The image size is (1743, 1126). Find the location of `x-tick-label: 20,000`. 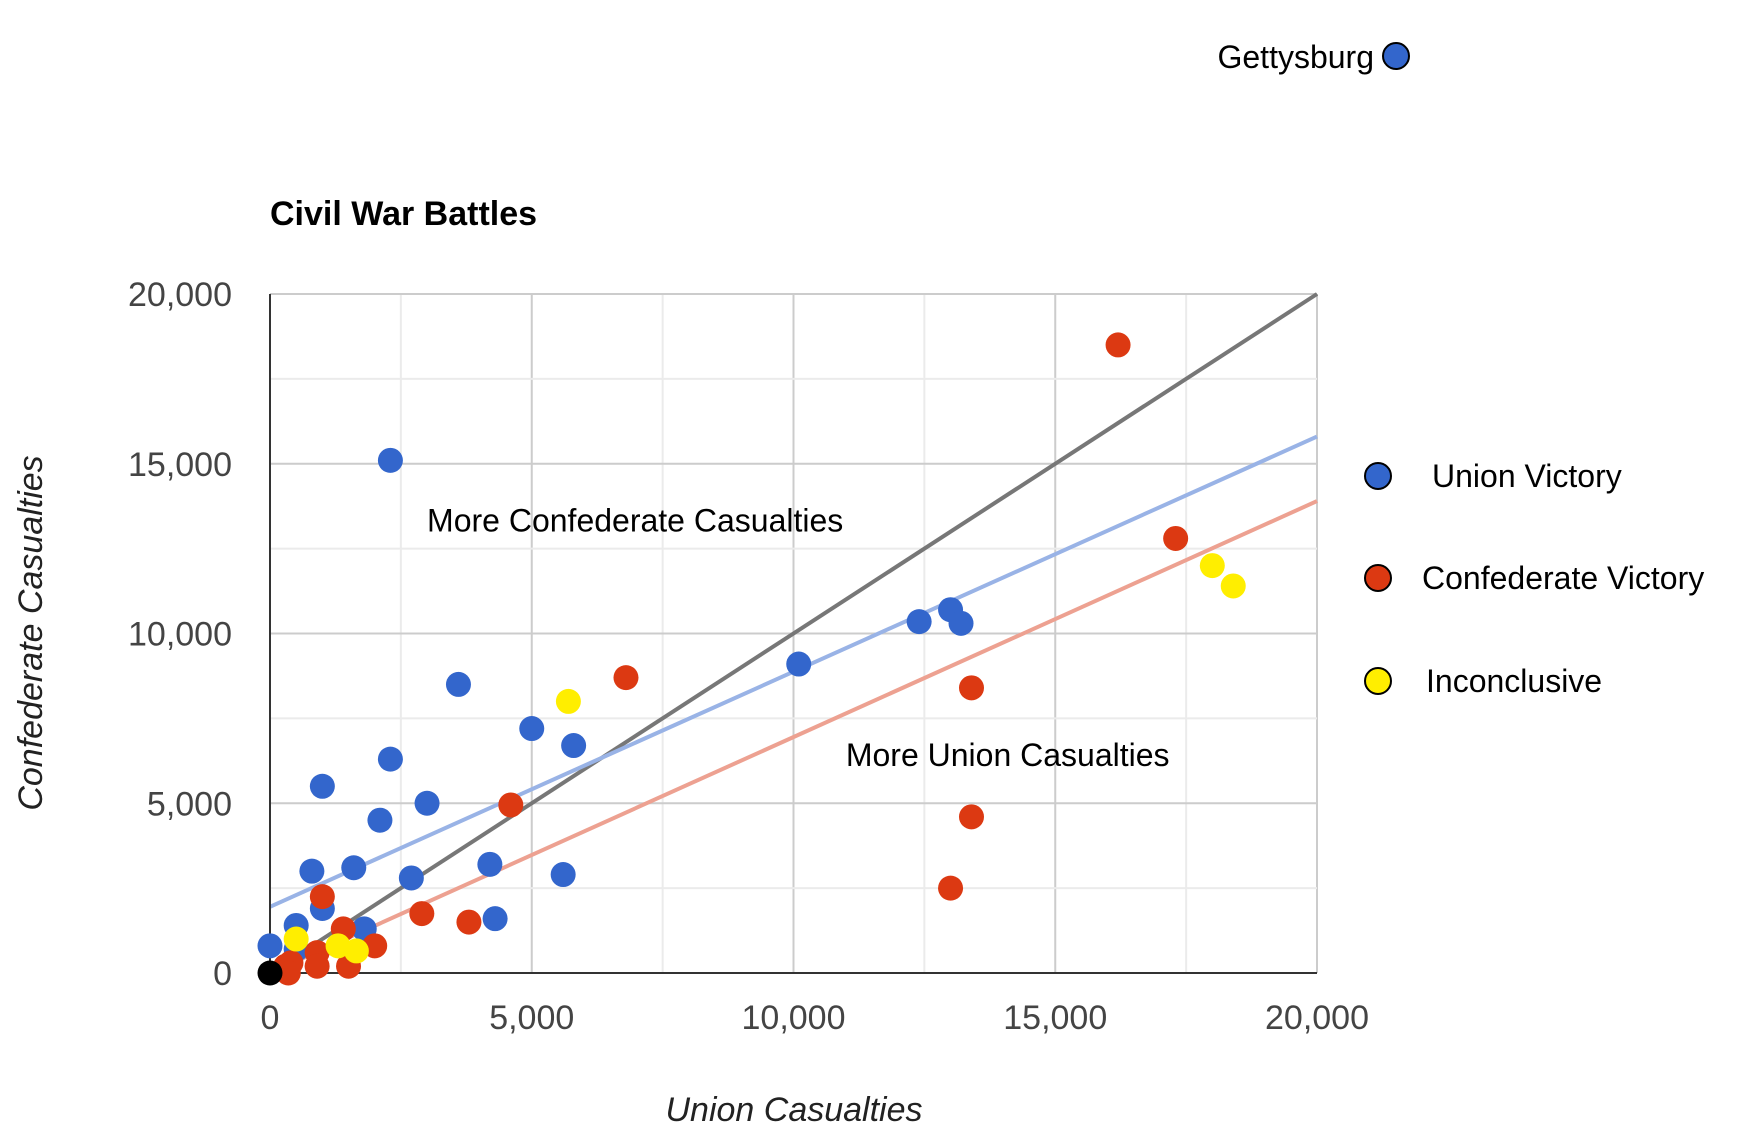

x-tick-label: 20,000 is located at coordinates (1317, 1018).